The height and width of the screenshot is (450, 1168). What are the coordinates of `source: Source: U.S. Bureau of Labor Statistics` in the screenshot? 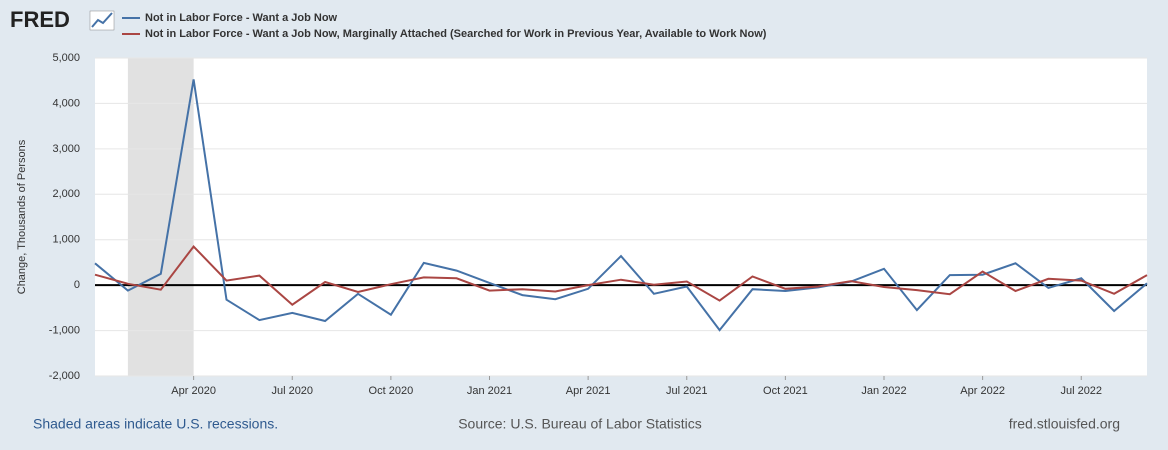 It's located at (580, 424).